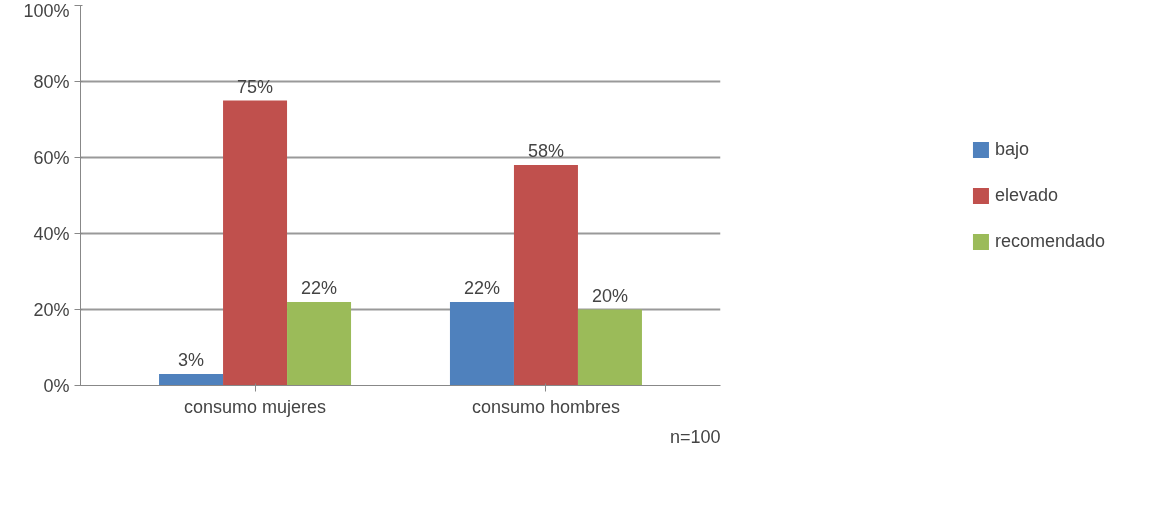 The width and height of the screenshot is (1166, 526). Describe the element at coordinates (51, 233) in the screenshot. I see `y-tick-label: 40%` at that location.